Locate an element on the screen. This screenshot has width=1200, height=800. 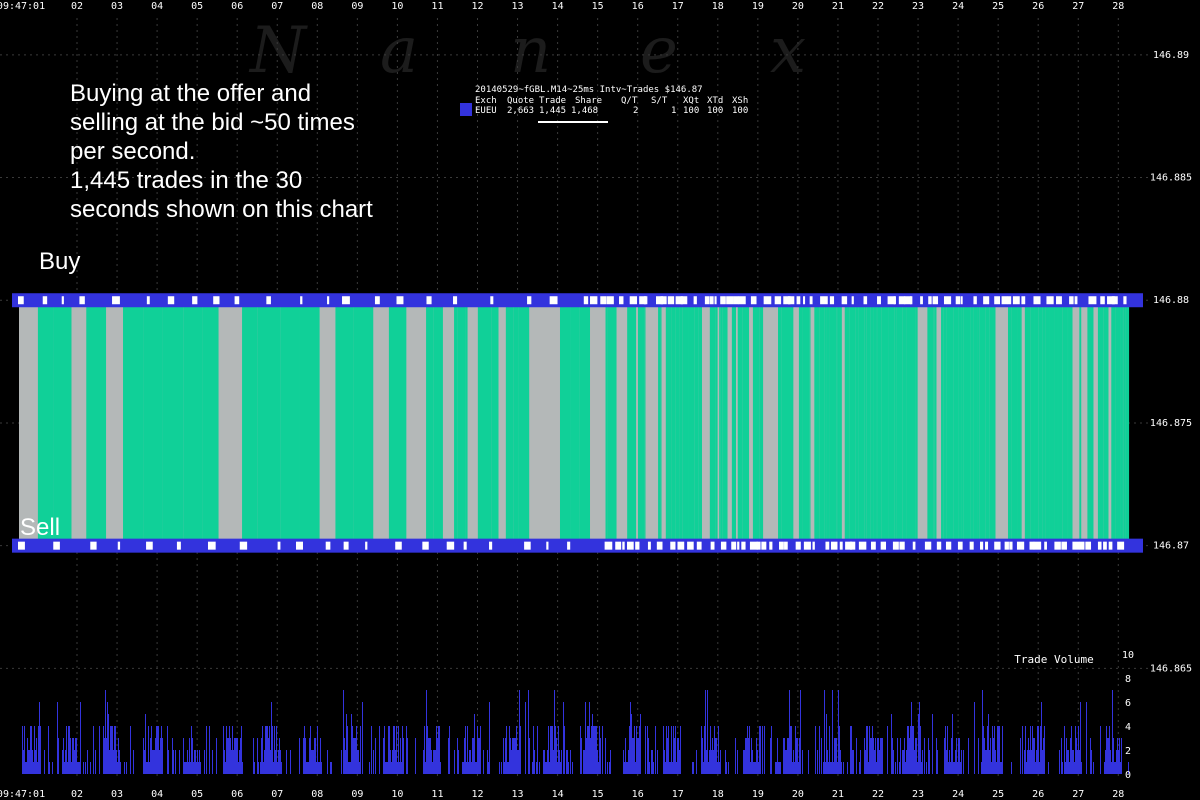
x-tick-label: 26 is located at coordinates (1038, 794).